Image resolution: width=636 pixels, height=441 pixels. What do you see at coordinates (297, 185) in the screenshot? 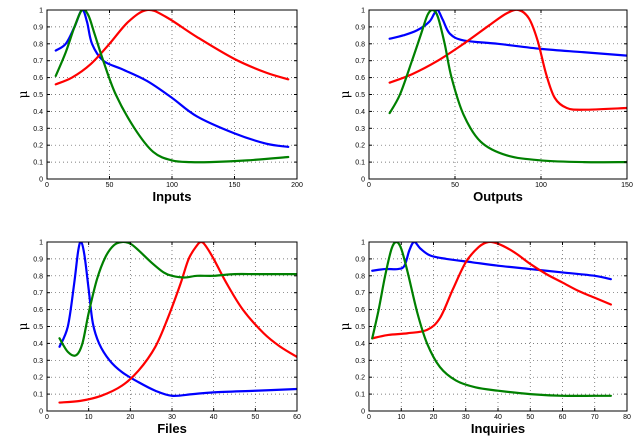
I see `x-tick-label: 200` at bounding box center [297, 185].